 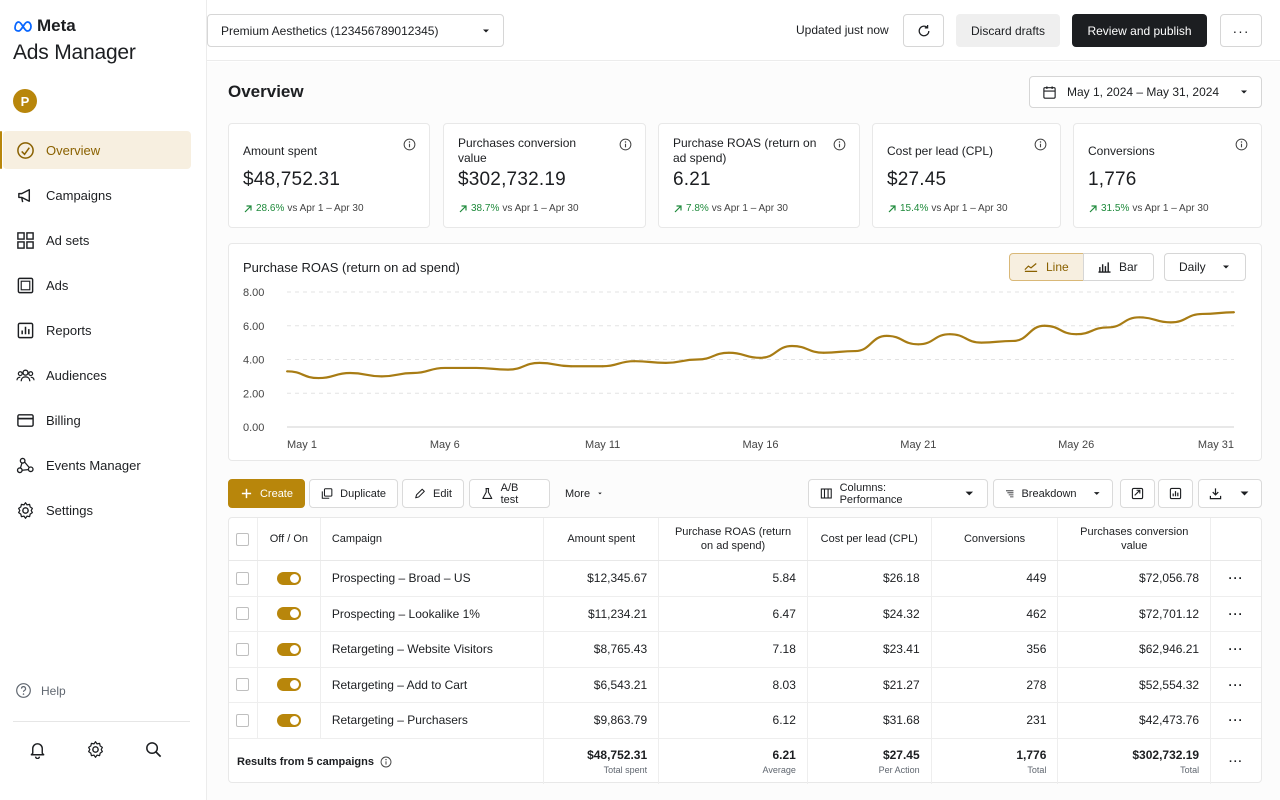 I want to click on kpi-card-conversions: Conversions 1,776 31.5% vs Apr 1 – Apr 30, so click(x=1167, y=175).